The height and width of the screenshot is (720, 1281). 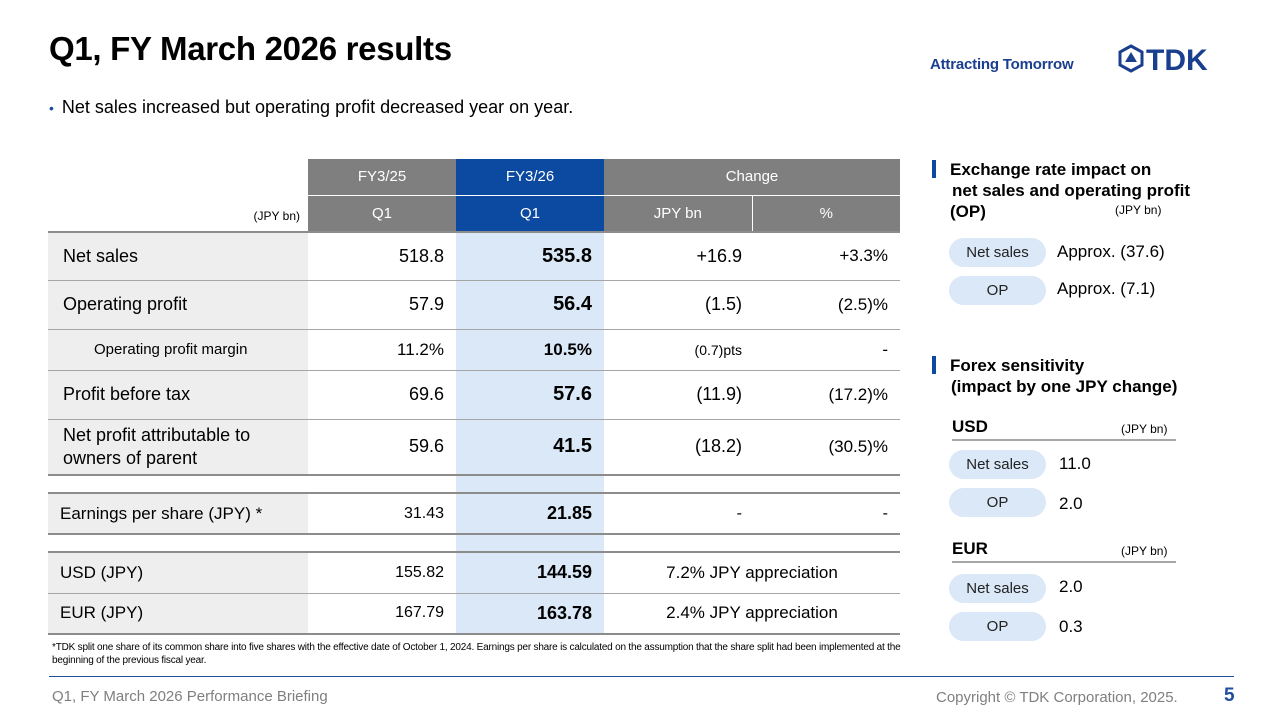 I want to click on row-label: Earnings per share (JPY) *, so click(x=178, y=513).